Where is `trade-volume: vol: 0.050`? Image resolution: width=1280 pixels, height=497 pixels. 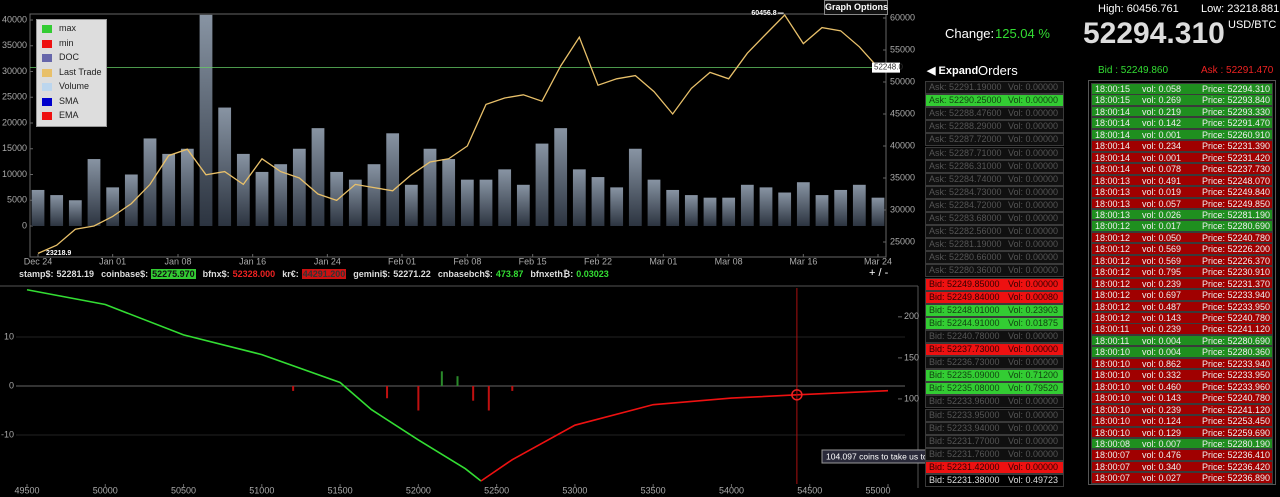
trade-volume: vol: 0.050 is located at coordinates (1162, 237).